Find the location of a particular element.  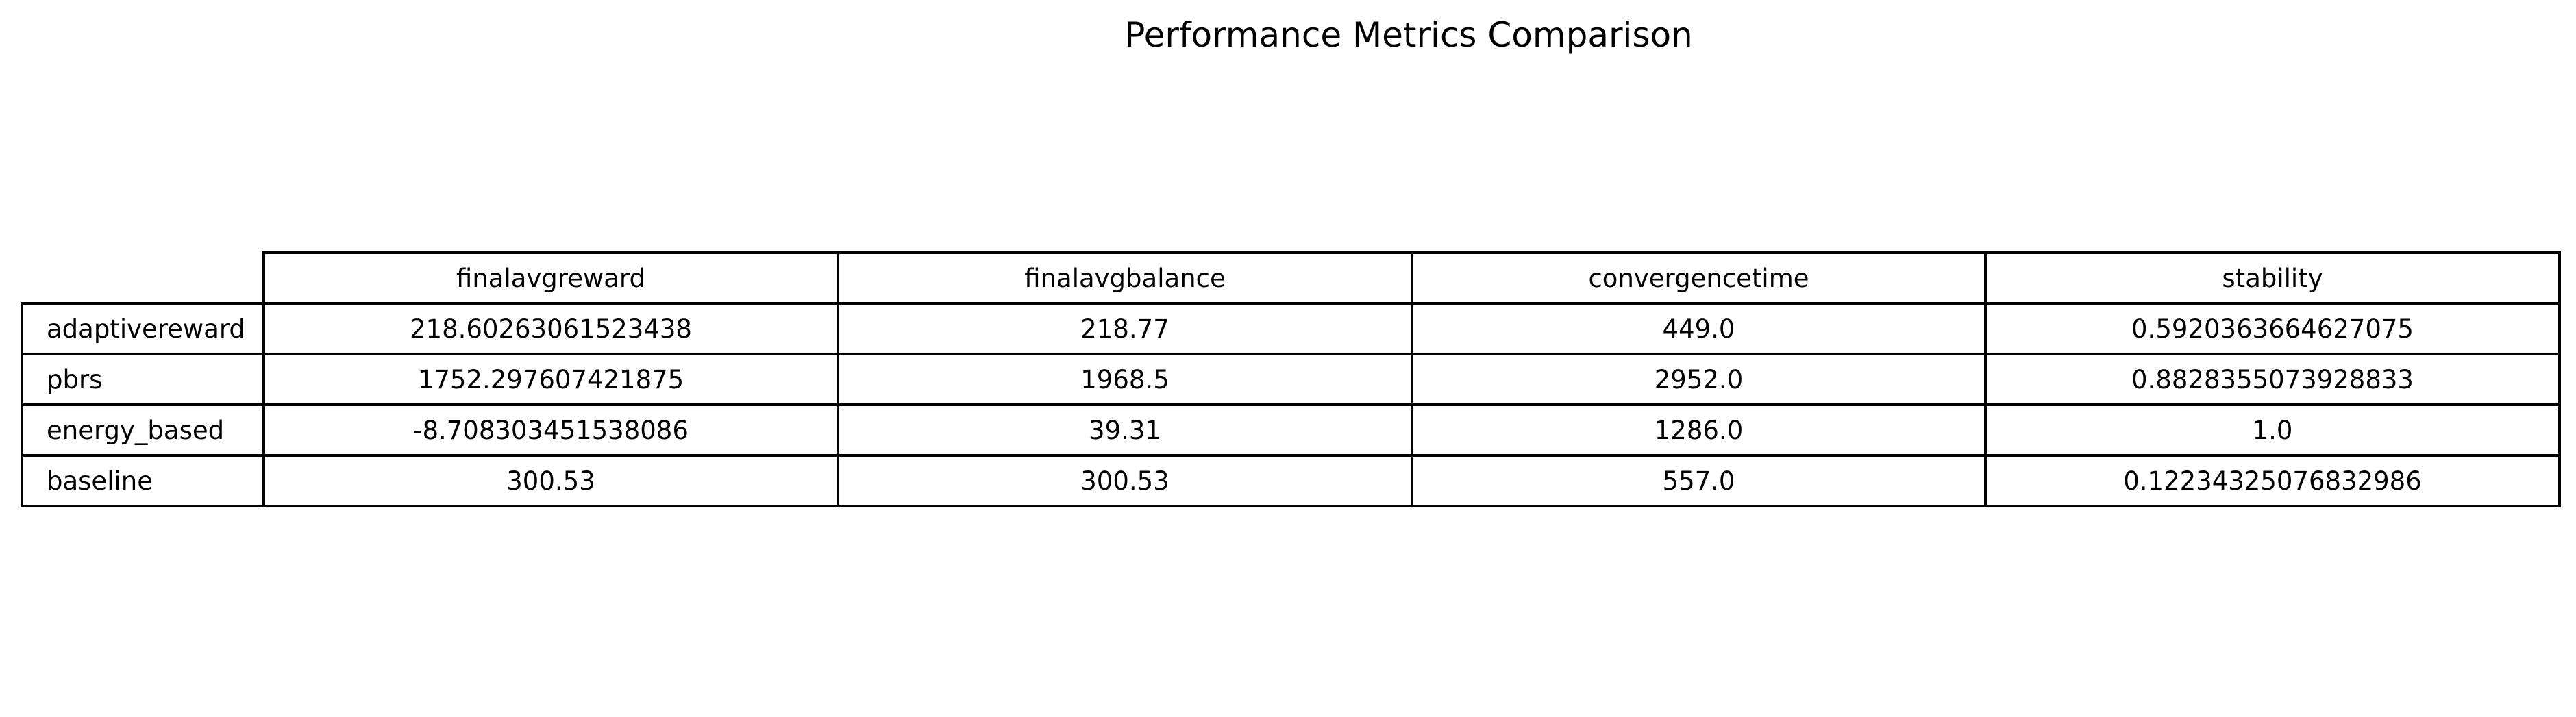

table-cell: 0.8828355073928833 is located at coordinates (2272, 379).